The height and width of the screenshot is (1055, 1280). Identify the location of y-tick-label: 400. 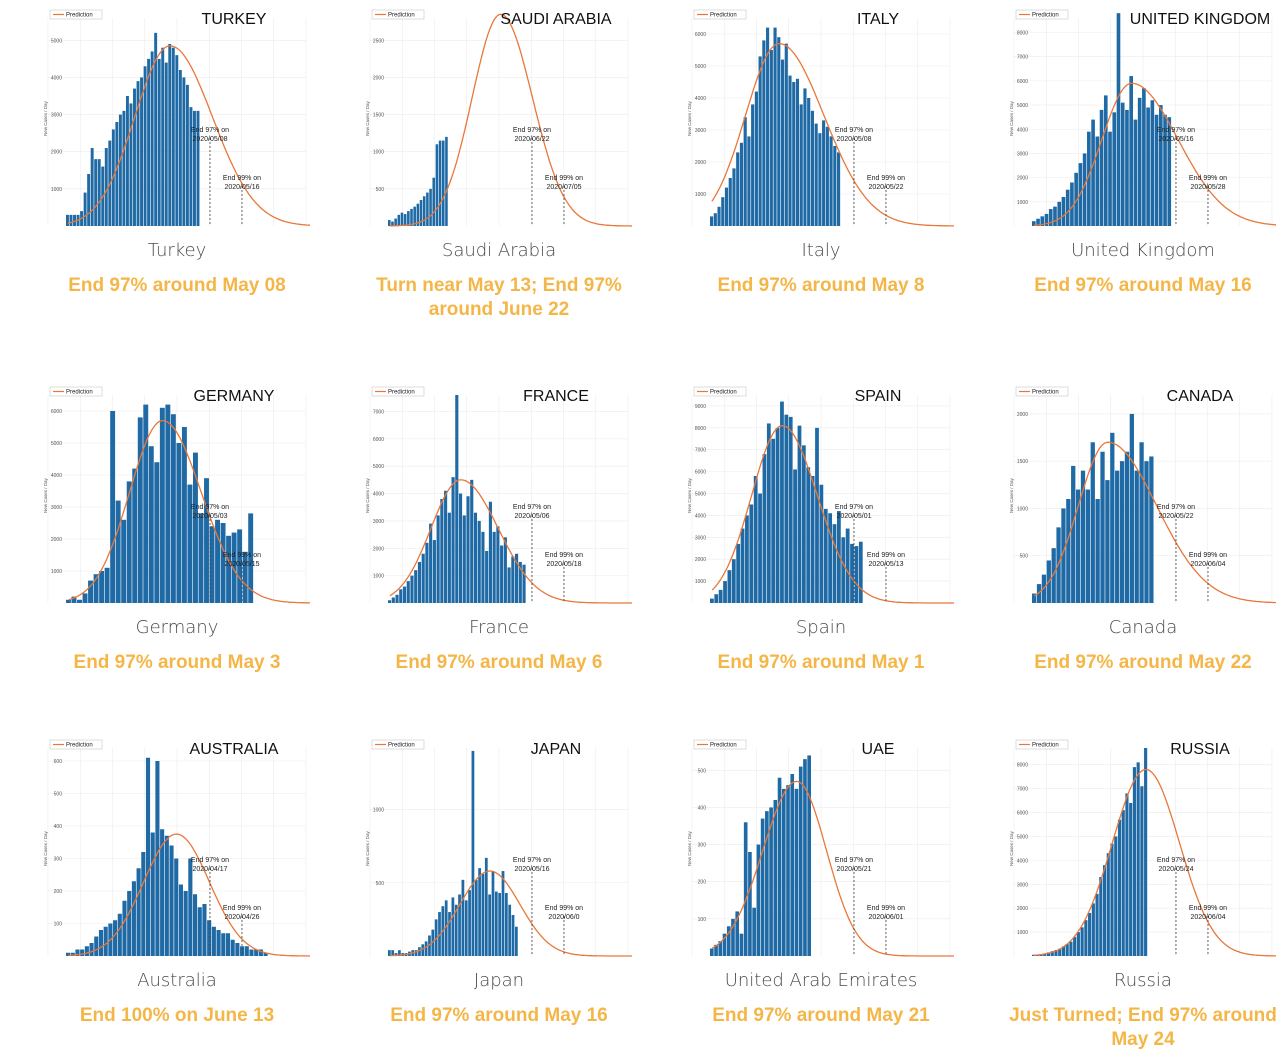
(58, 827).